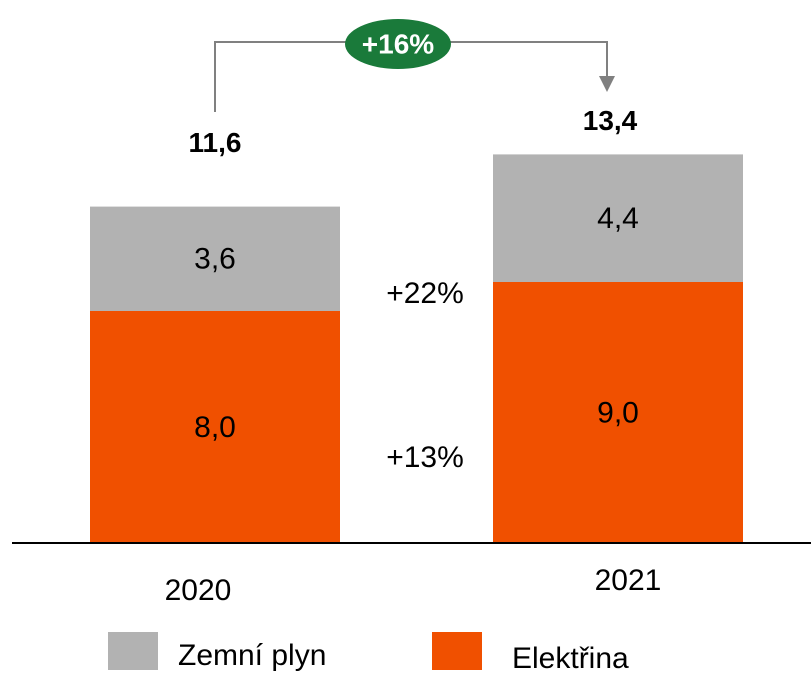  I want to click on growth-badge, so click(398, 44).